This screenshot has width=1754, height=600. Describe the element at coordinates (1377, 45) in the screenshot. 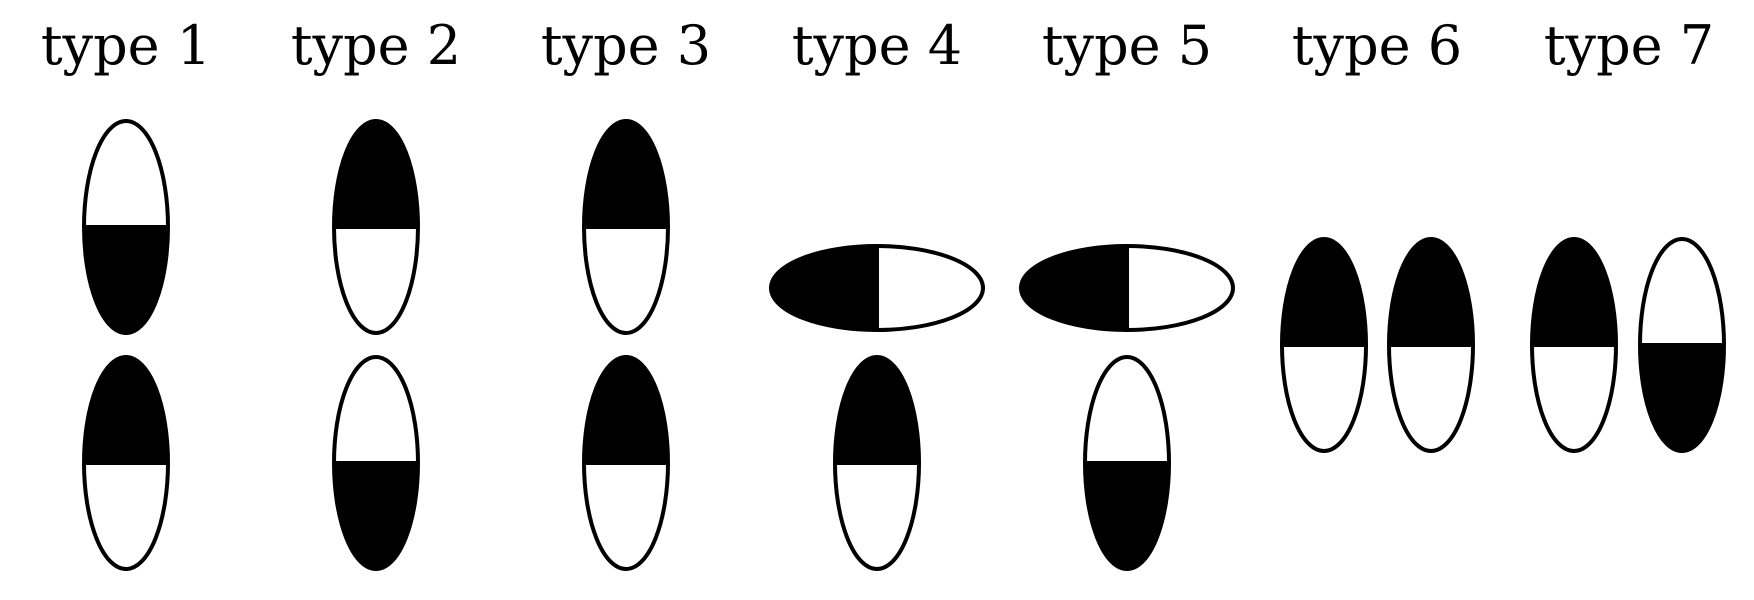

I see `type-label-6: type 6` at that location.